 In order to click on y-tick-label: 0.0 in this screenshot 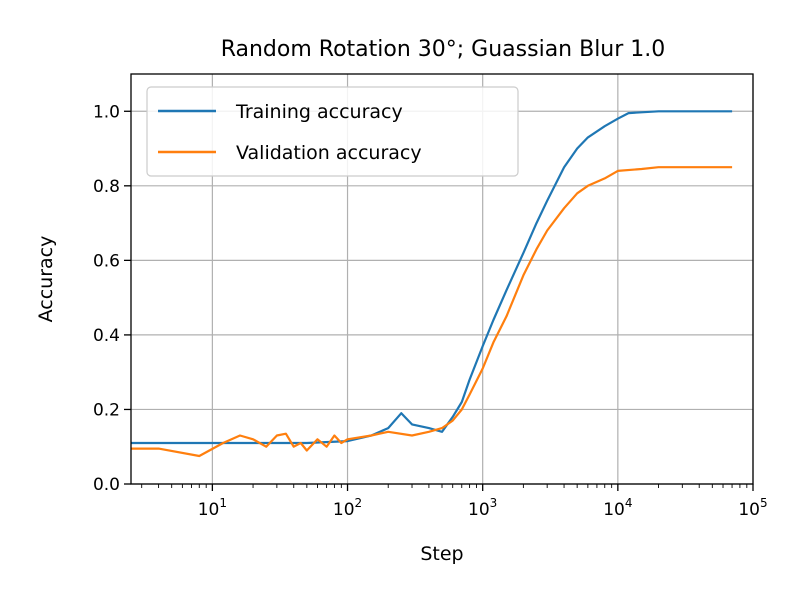, I will do `click(106, 485)`.